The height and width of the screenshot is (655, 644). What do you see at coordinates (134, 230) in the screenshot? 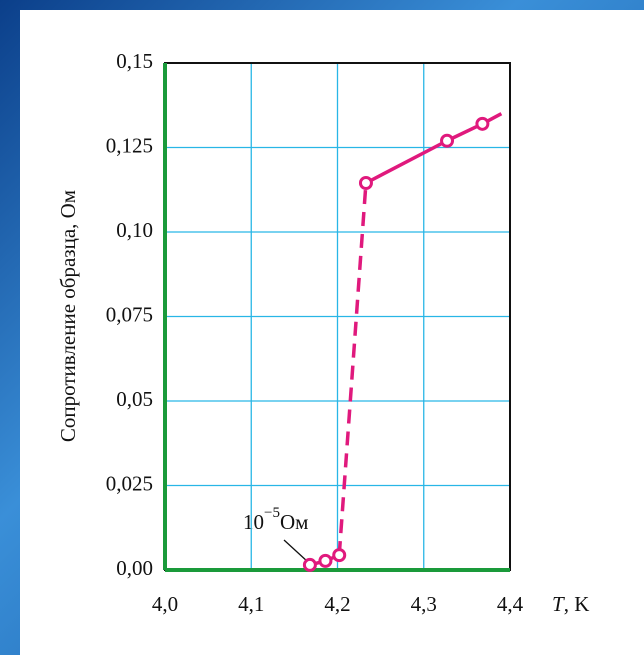
I see `y-tick-label: 0,10` at bounding box center [134, 230].